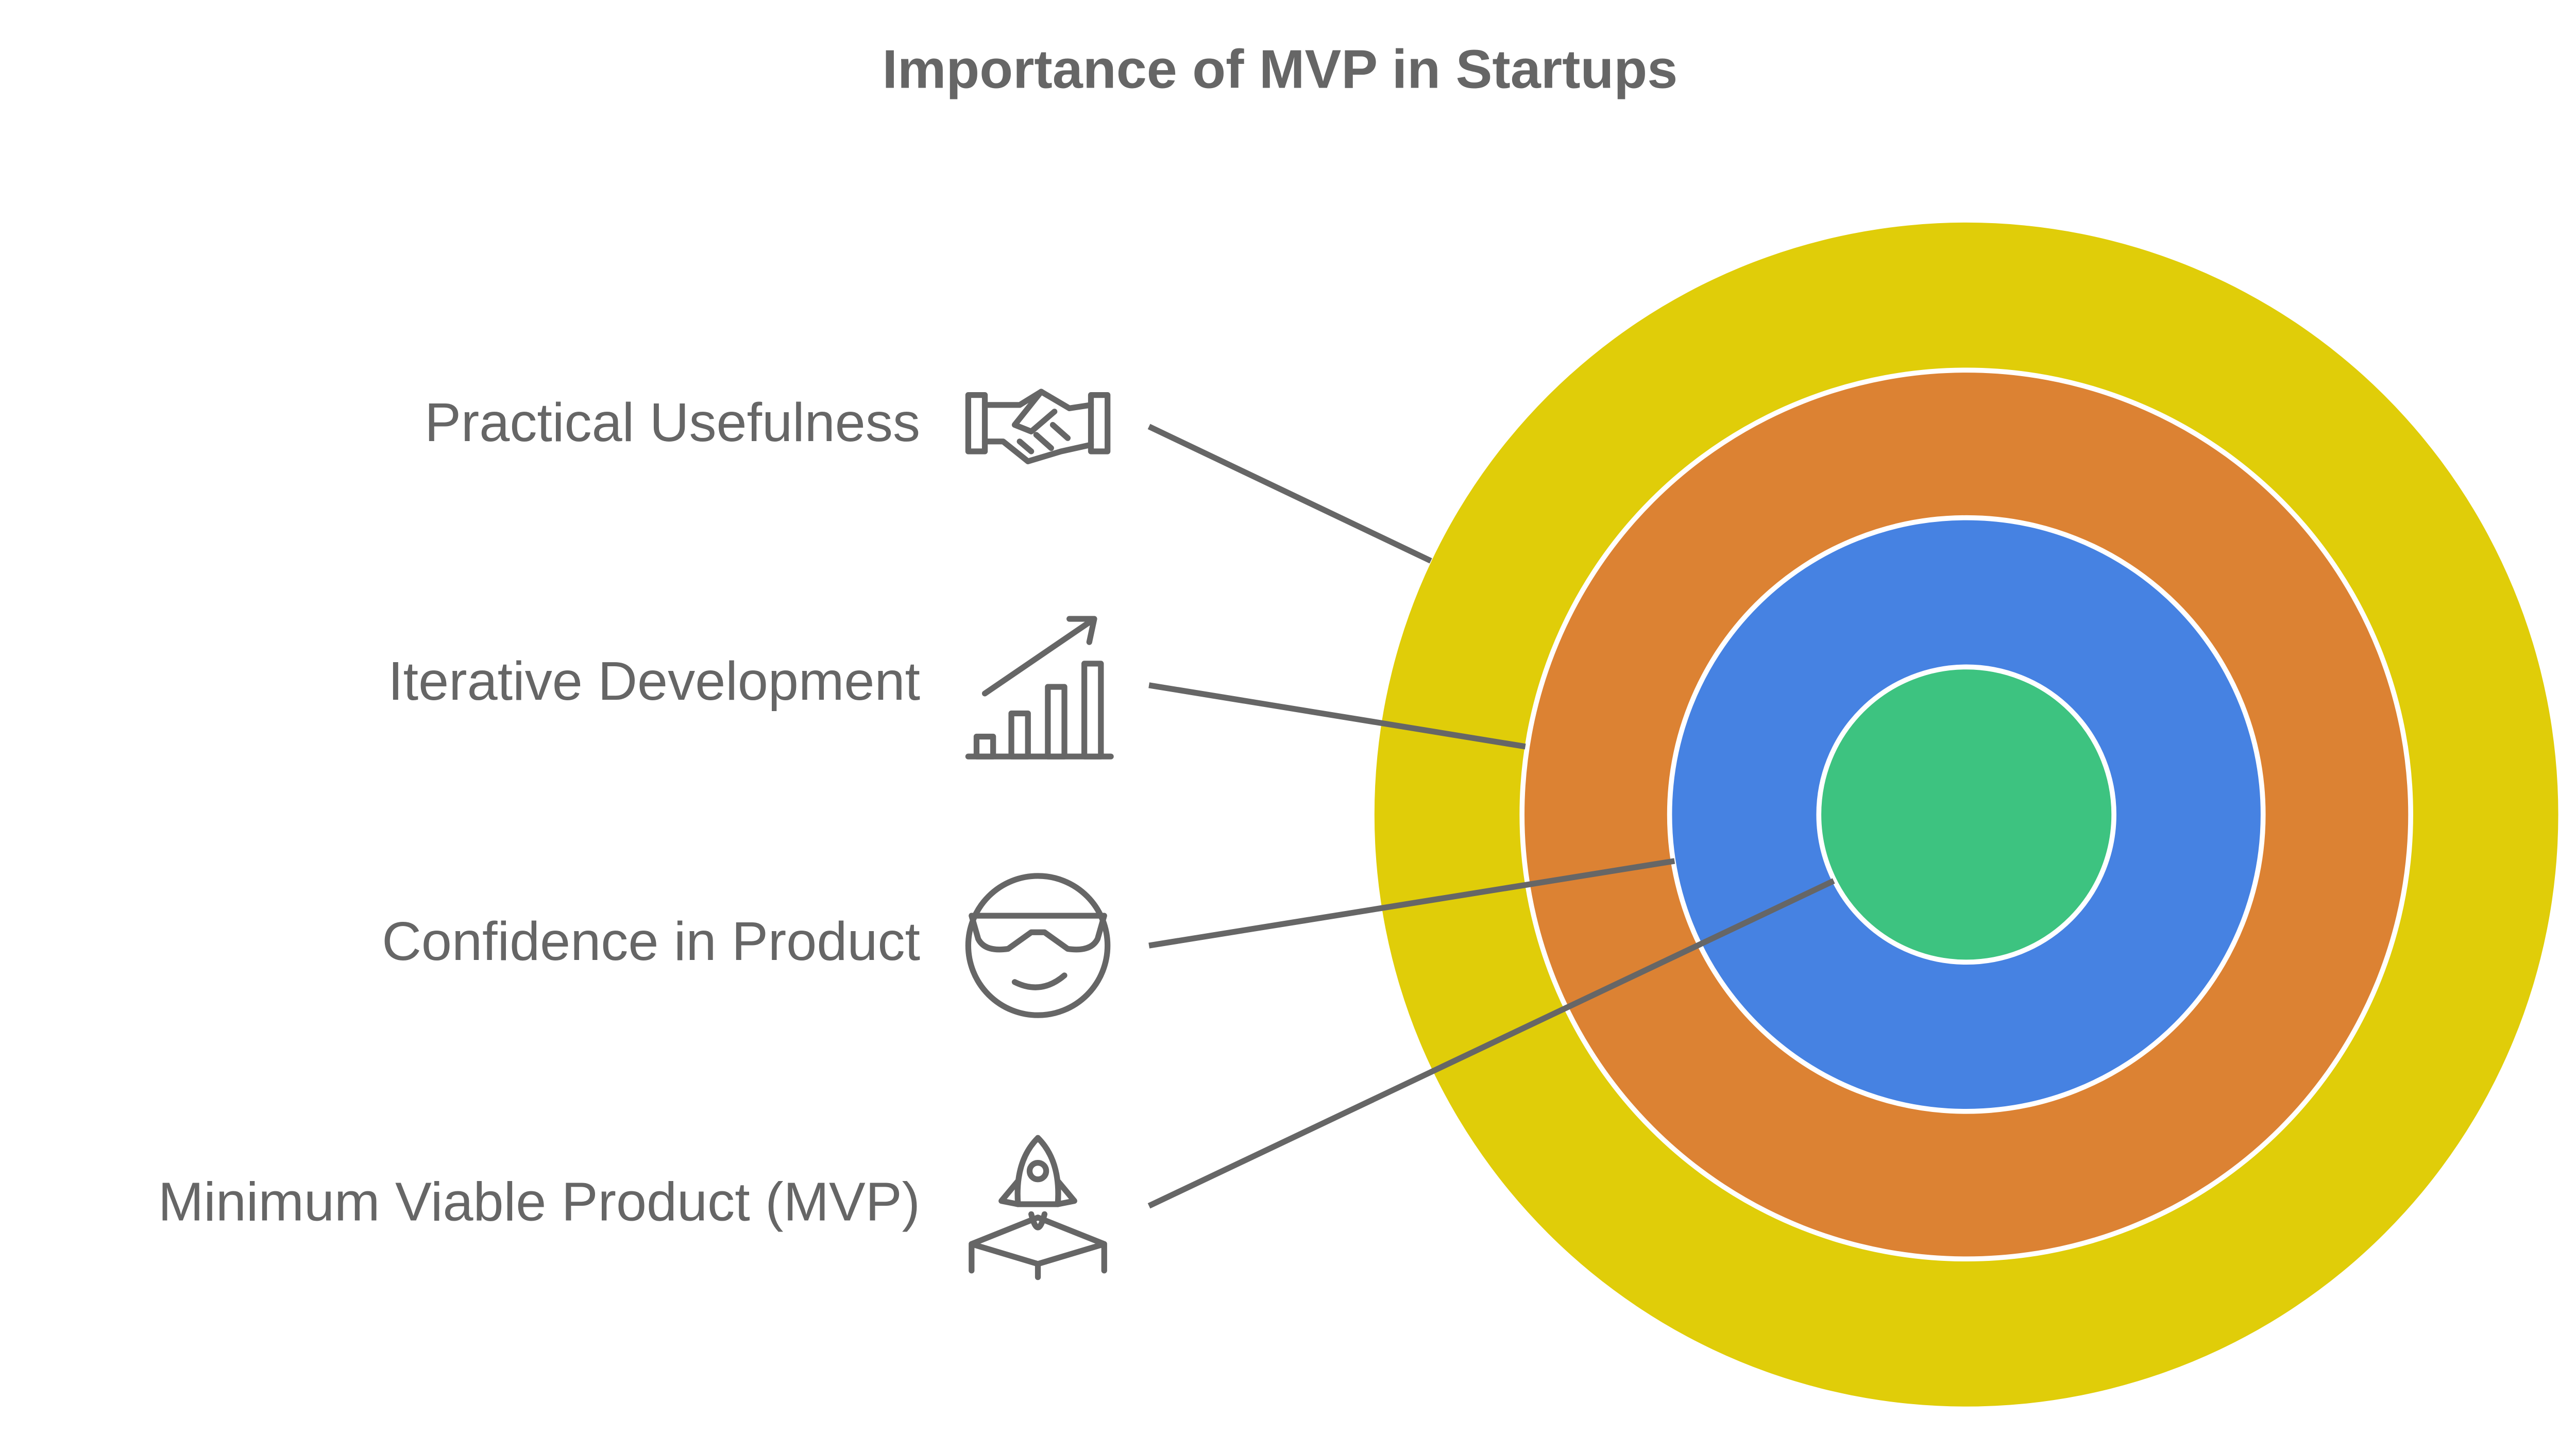  I want to click on ring-core, so click(1966, 814).